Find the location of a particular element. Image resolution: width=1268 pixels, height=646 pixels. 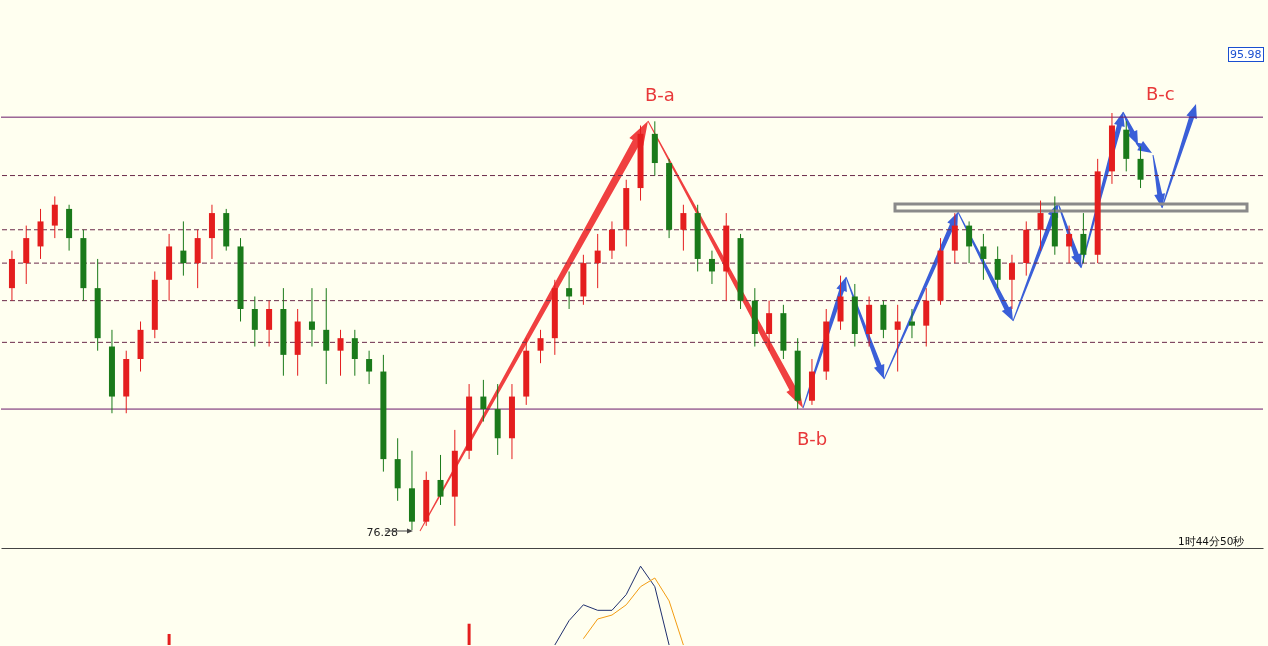

text: 95.98 is located at coordinates (1246, 54).